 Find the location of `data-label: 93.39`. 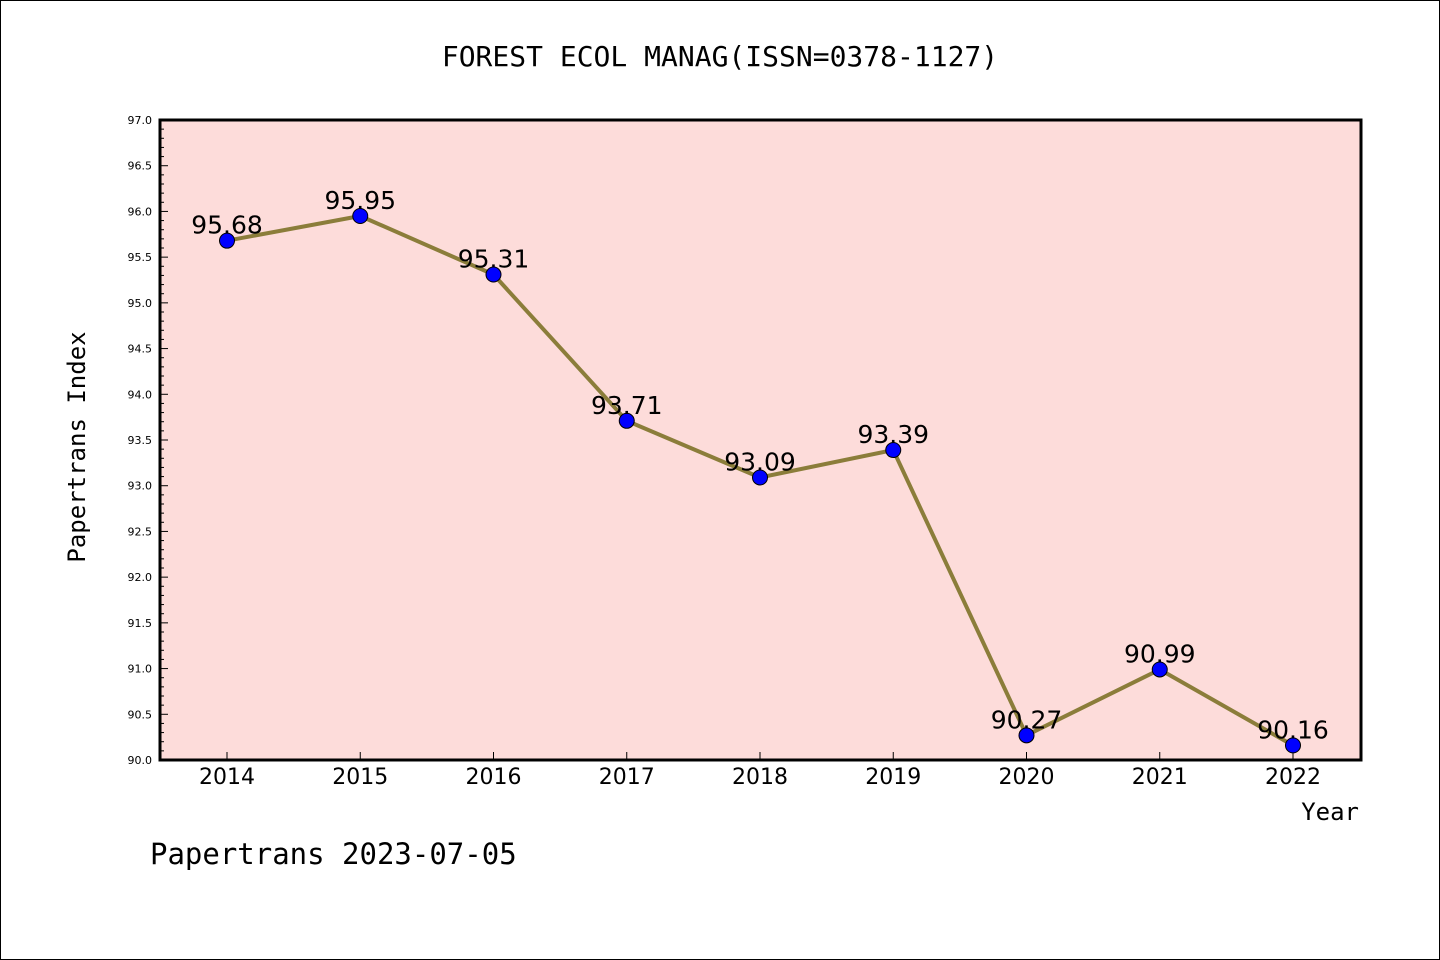

data-label: 93.39 is located at coordinates (893, 434).